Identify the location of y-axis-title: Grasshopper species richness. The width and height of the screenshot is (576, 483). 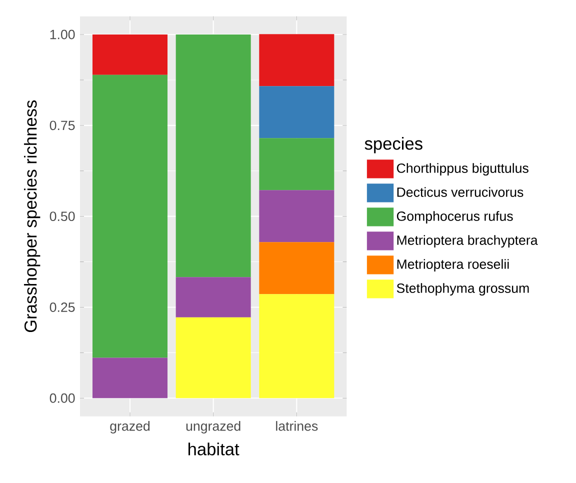
(32, 216).